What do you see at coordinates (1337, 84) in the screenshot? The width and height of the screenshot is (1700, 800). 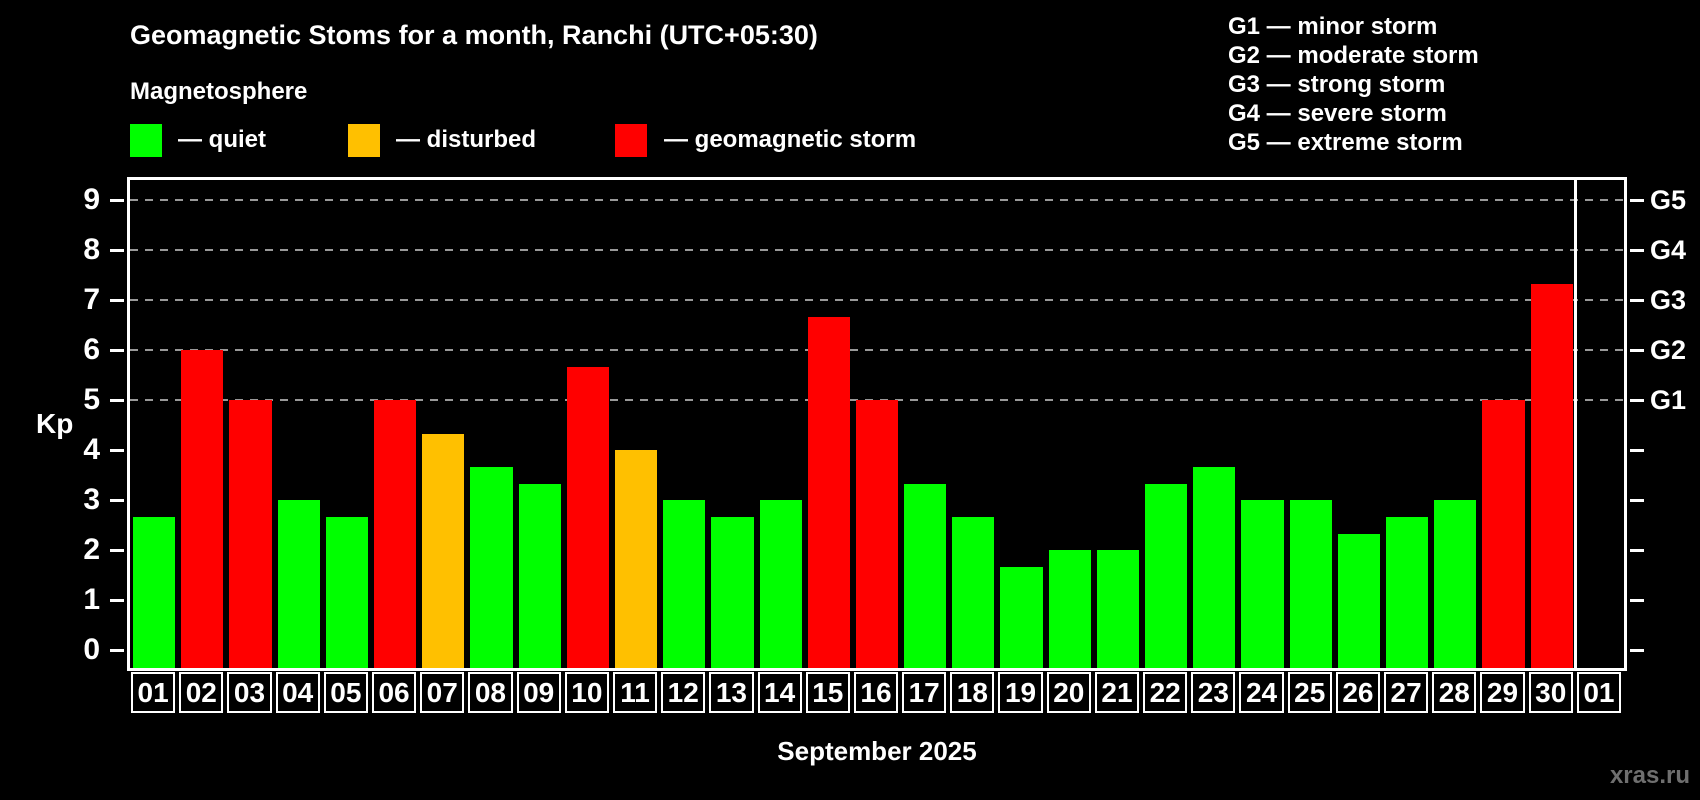 I see `g-legend-line: G3 — strong storm` at bounding box center [1337, 84].